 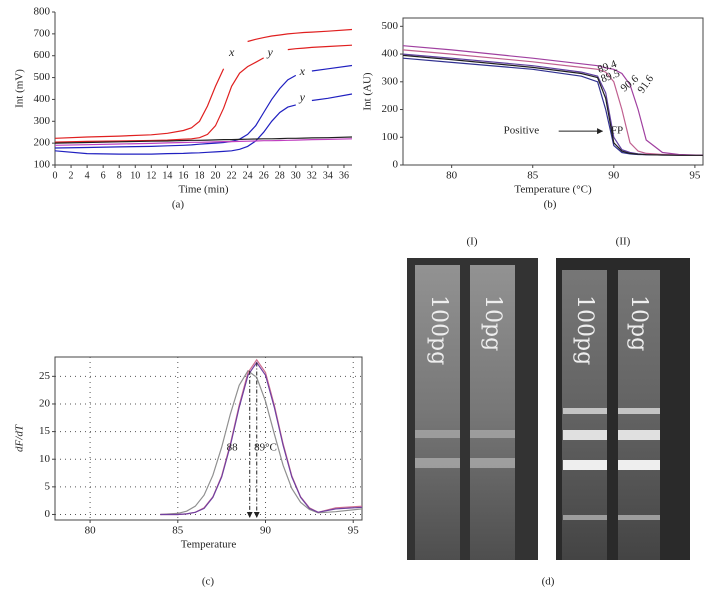 I want to click on x-tick-label: 16, so click(x=183, y=175).